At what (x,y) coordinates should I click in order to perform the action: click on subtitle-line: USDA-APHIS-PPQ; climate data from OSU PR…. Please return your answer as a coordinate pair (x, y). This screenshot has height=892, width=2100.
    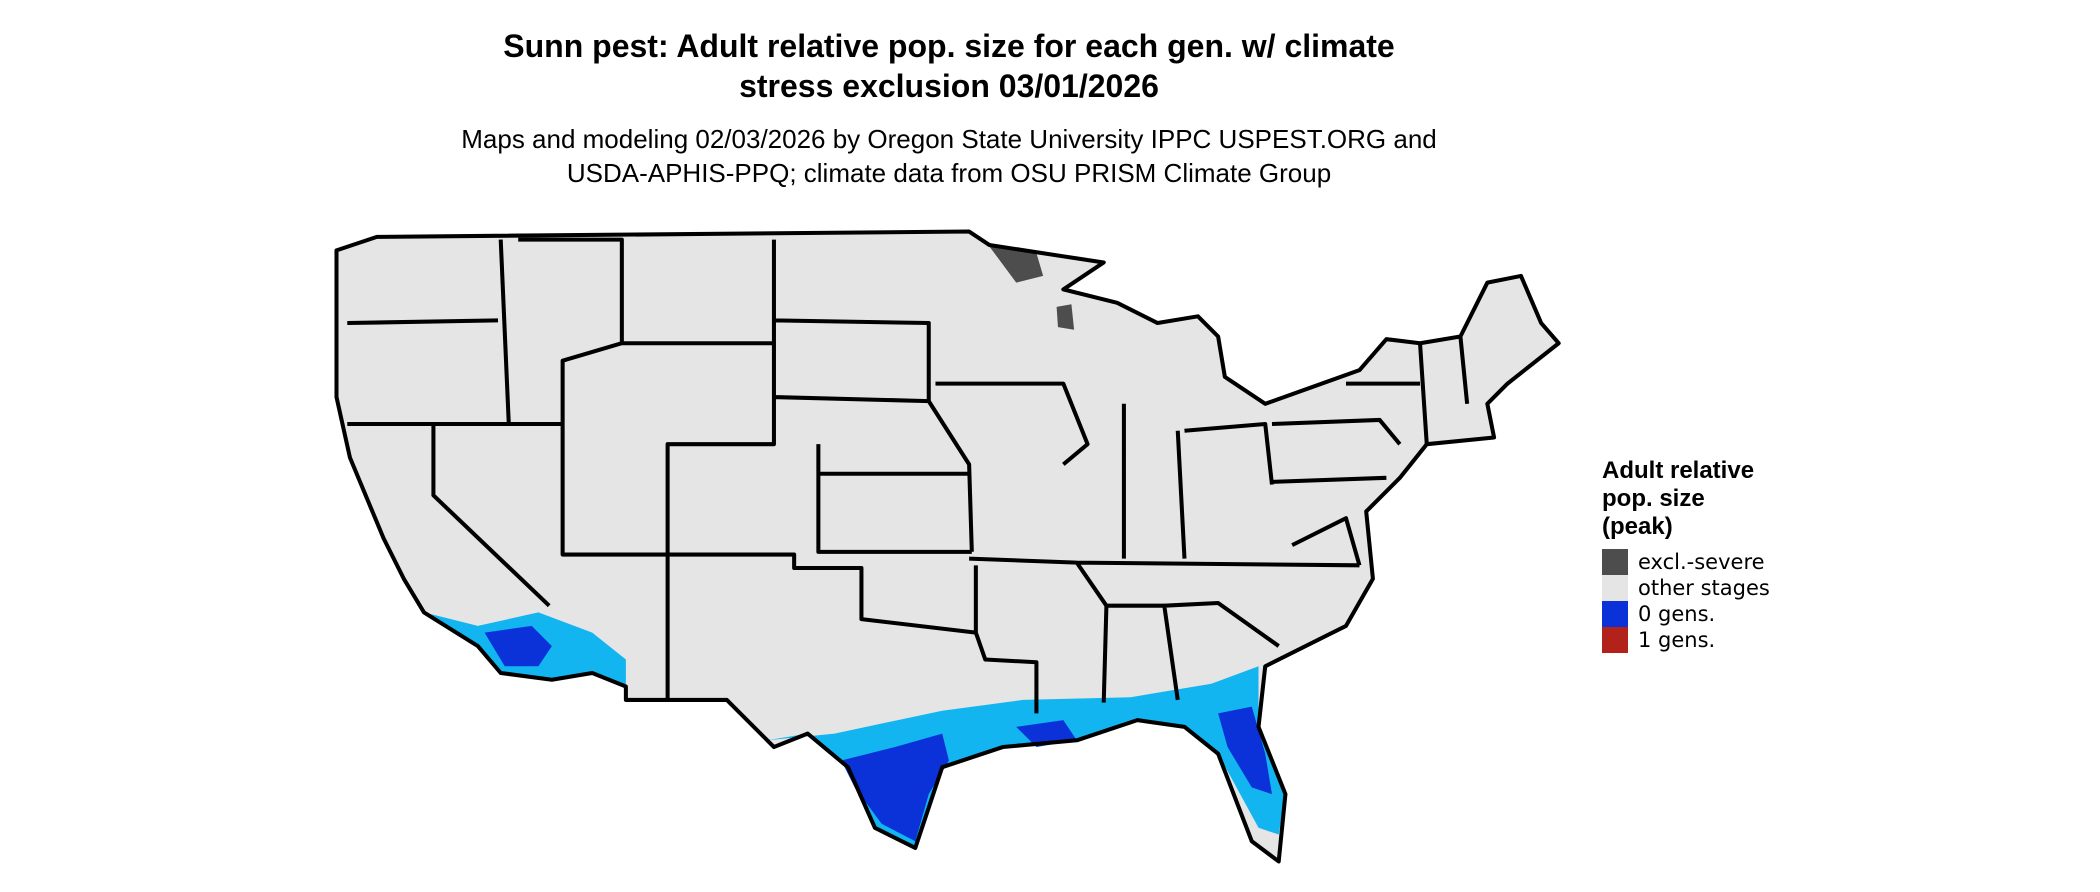
    Looking at the image, I should click on (949, 173).